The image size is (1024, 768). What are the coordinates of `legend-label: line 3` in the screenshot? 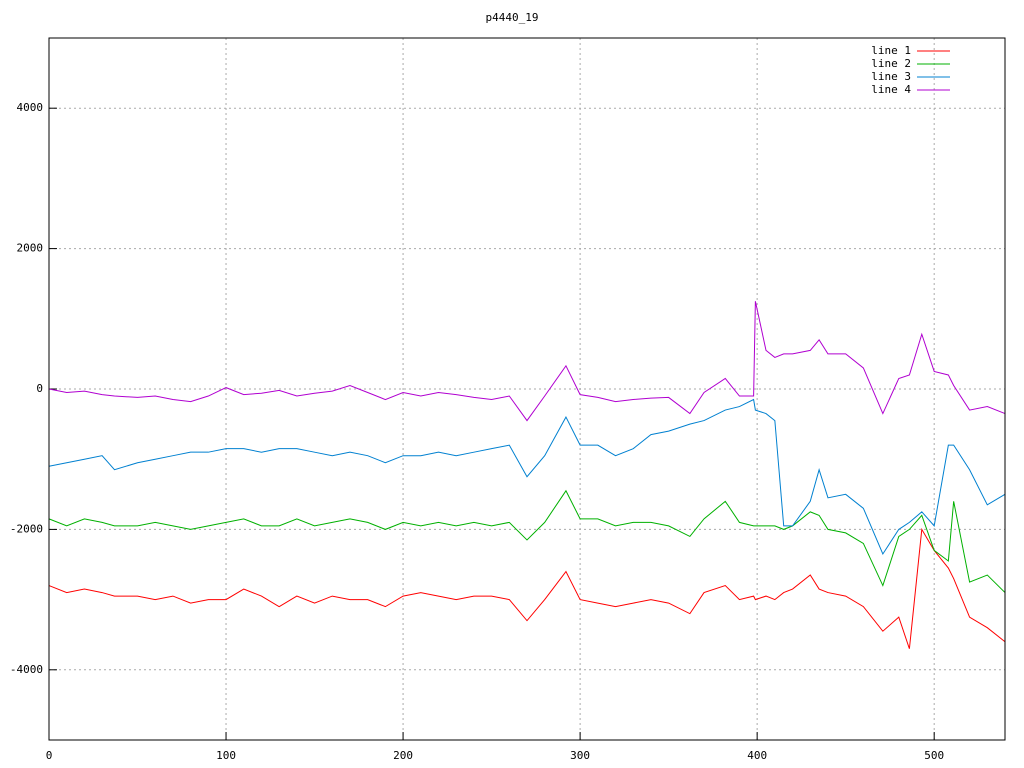 It's located at (891, 76).